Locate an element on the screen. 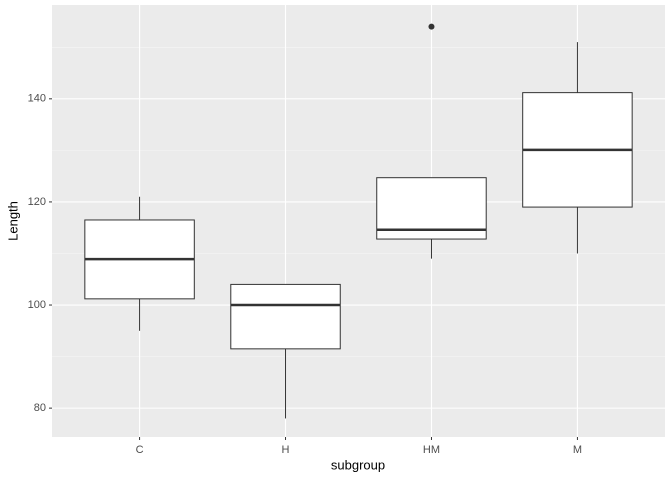 Image resolution: width=672 pixels, height=480 pixels. x-tick-label: M is located at coordinates (577, 450).